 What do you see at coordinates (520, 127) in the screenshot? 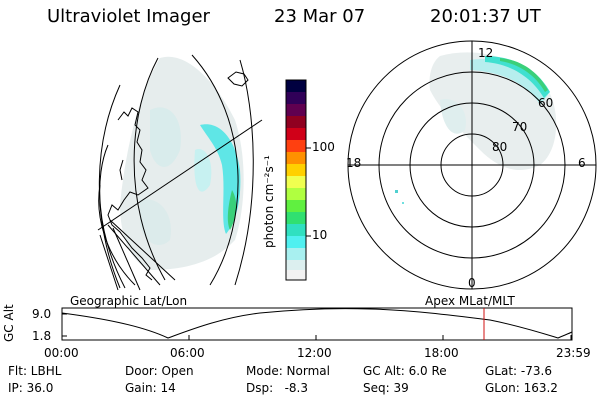
I see `polar-label-lat-70: 70` at bounding box center [520, 127].